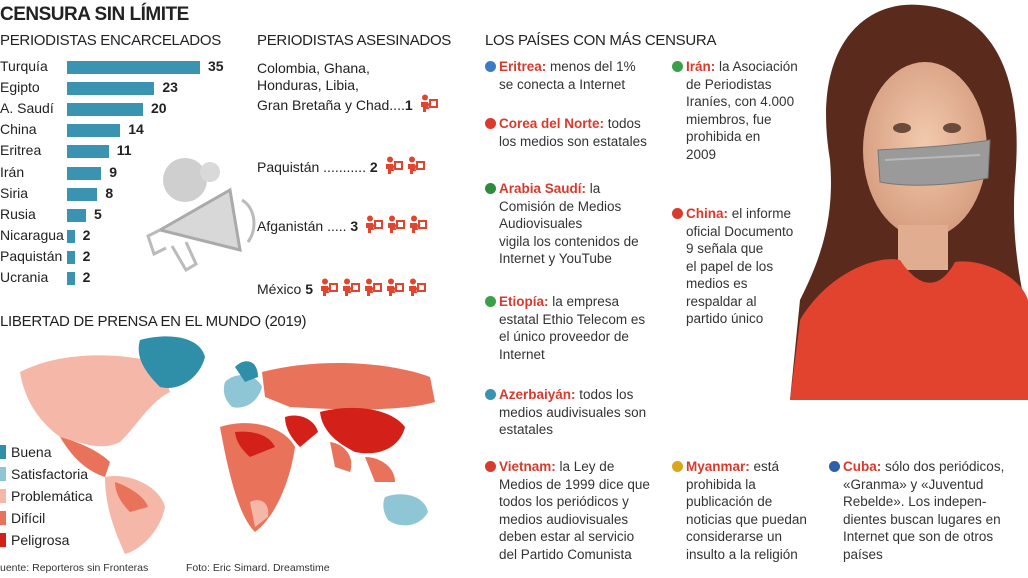 The height and width of the screenshot is (578, 1028). Describe the element at coordinates (14, 192) in the screenshot. I see `bar-label: Siria` at that location.